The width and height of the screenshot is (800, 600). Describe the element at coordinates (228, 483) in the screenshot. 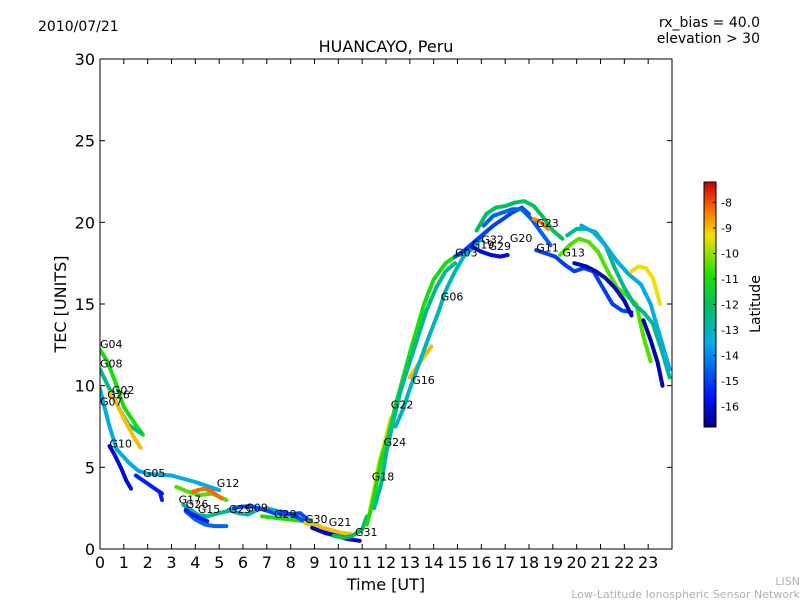

I see `satellite-label-g12: G12` at that location.